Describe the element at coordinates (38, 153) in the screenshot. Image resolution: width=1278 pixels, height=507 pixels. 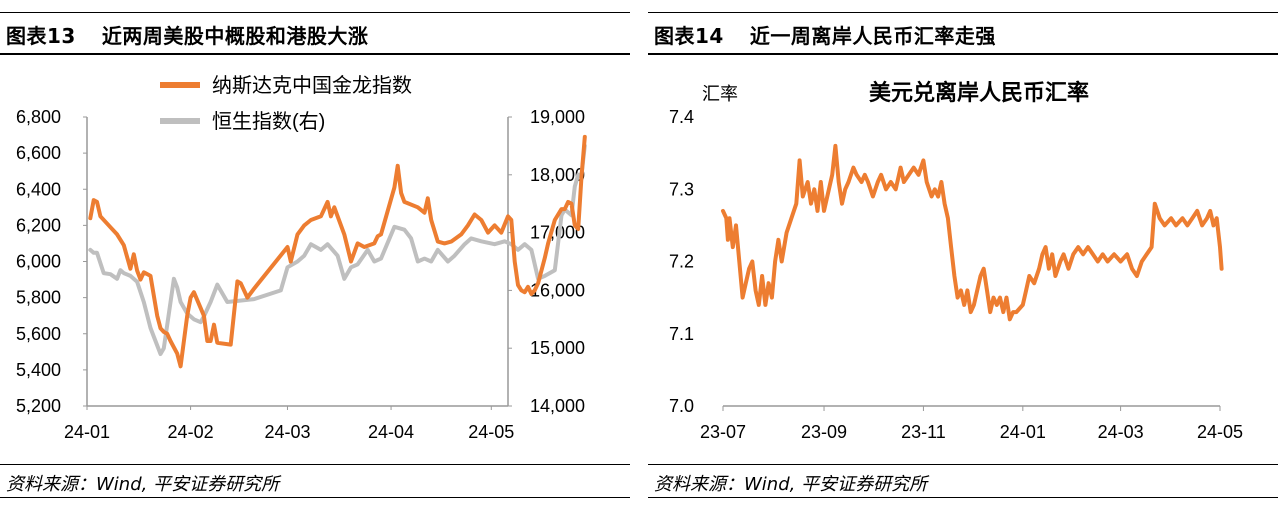
I see `y-left-tick-label: 6,600` at that location.